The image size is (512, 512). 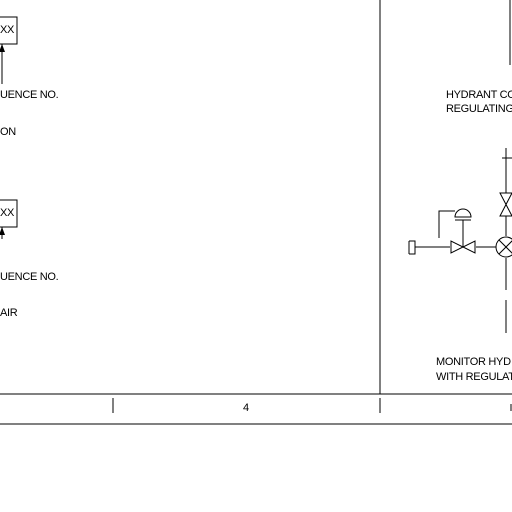 I want to click on monitor-title-line2: WITH REGULAT, so click(x=474, y=377).